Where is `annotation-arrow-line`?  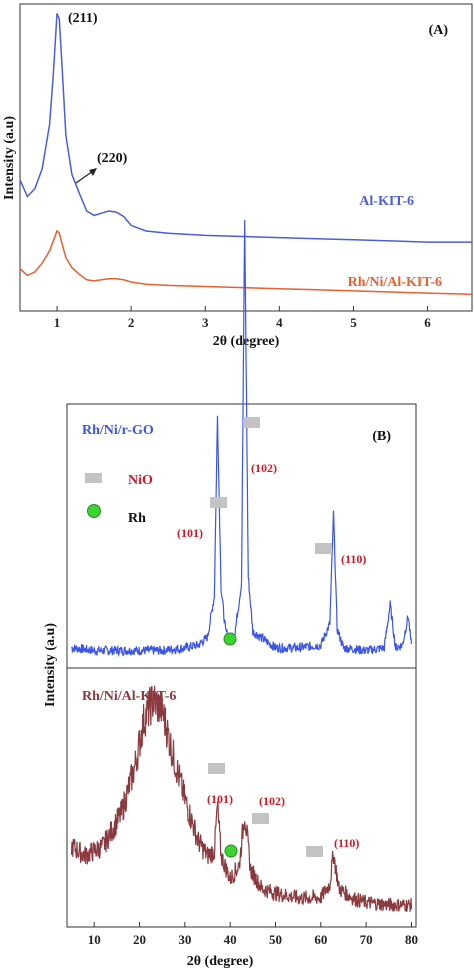
annotation-arrow-line is located at coordinates (84, 177).